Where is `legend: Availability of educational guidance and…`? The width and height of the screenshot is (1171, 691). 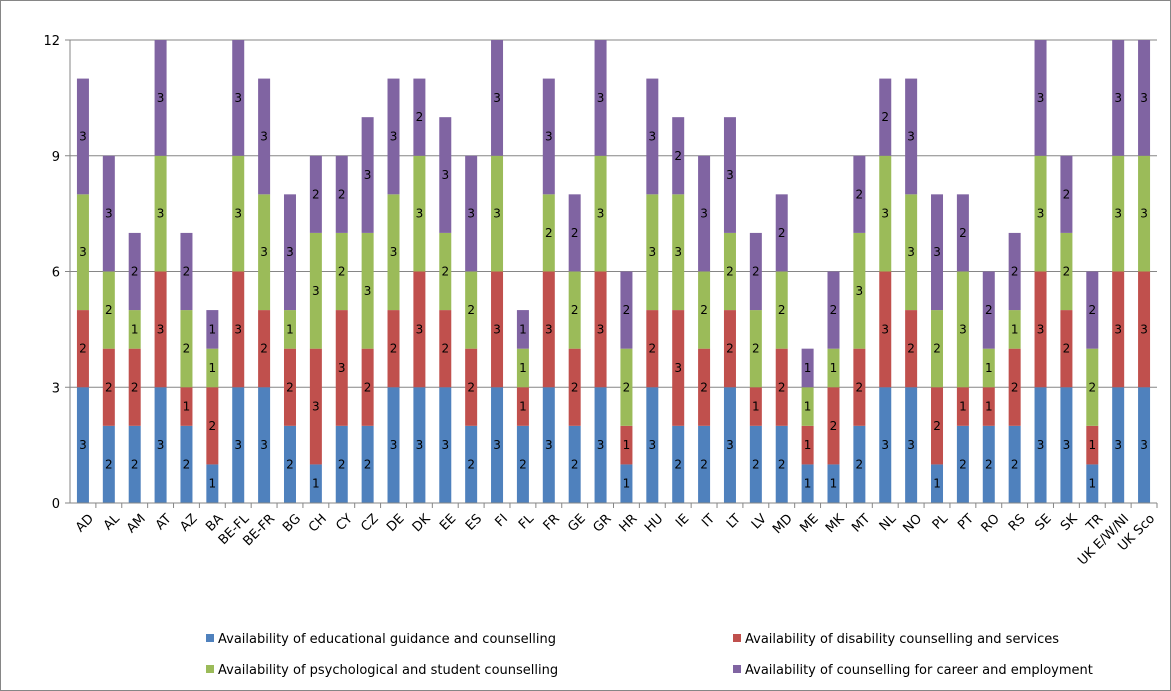 legend: Availability of educational guidance and… is located at coordinates (649, 655).